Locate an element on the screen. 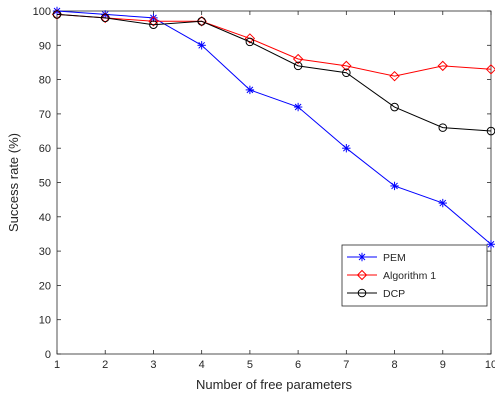  y-tick-label: 100 is located at coordinates (42, 12).